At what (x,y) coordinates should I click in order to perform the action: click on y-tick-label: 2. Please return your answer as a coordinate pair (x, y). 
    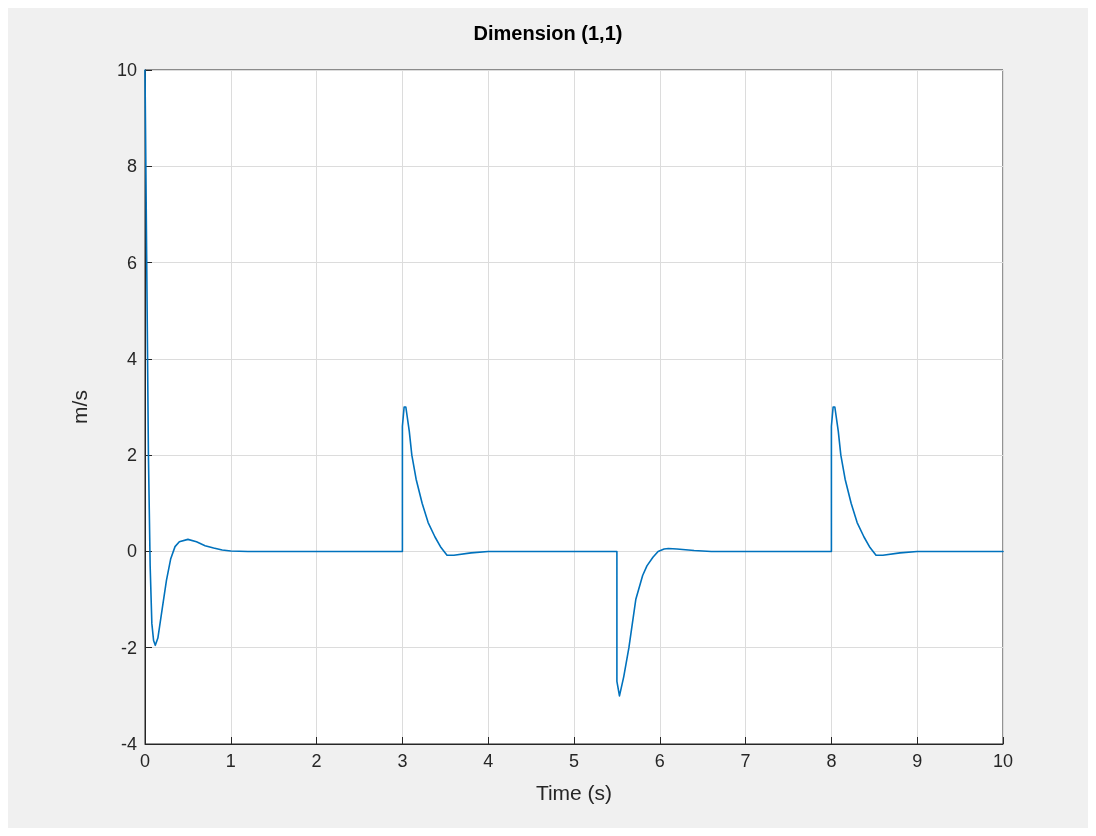
    Looking at the image, I should click on (131, 455).